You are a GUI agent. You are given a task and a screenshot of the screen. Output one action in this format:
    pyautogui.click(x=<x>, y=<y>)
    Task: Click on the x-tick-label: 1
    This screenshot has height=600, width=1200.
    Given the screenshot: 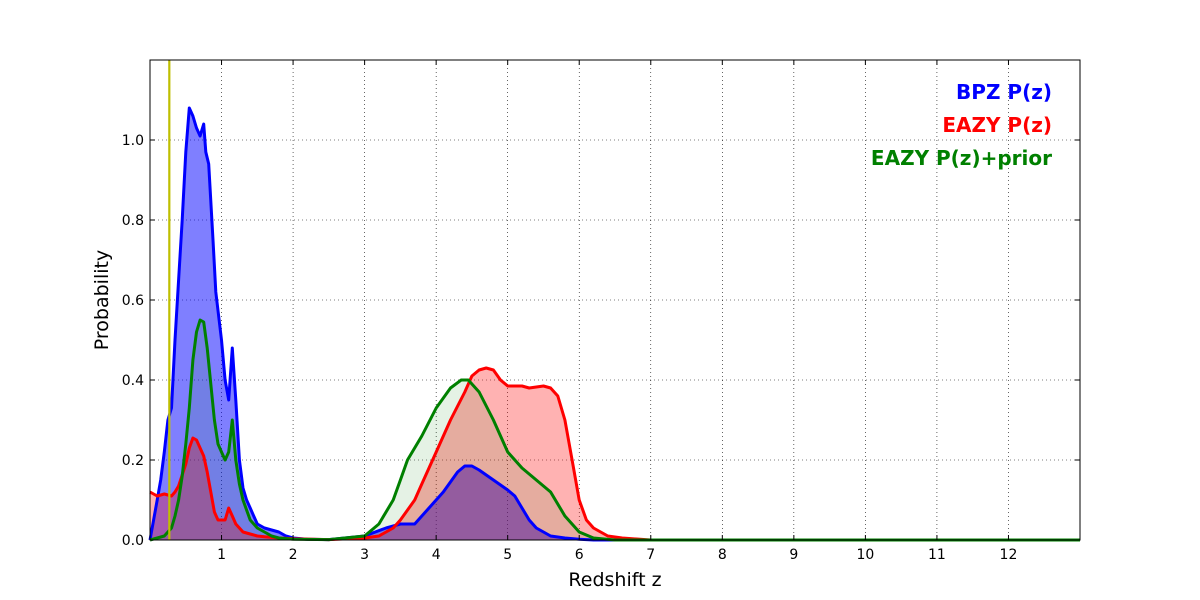 What is the action you would take?
    pyautogui.click(x=221, y=555)
    